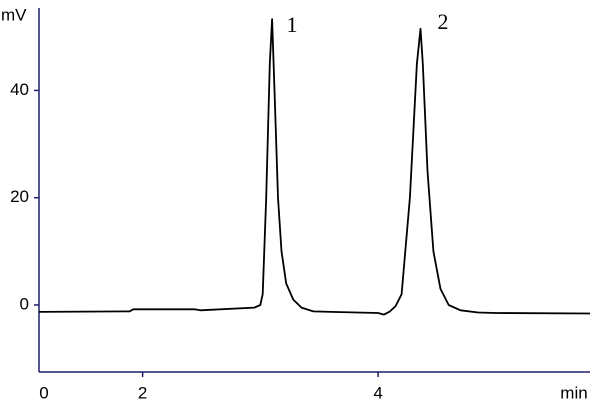 The width and height of the screenshot is (600, 414). What do you see at coordinates (19, 89) in the screenshot?
I see `y-tick-label: 40` at bounding box center [19, 89].